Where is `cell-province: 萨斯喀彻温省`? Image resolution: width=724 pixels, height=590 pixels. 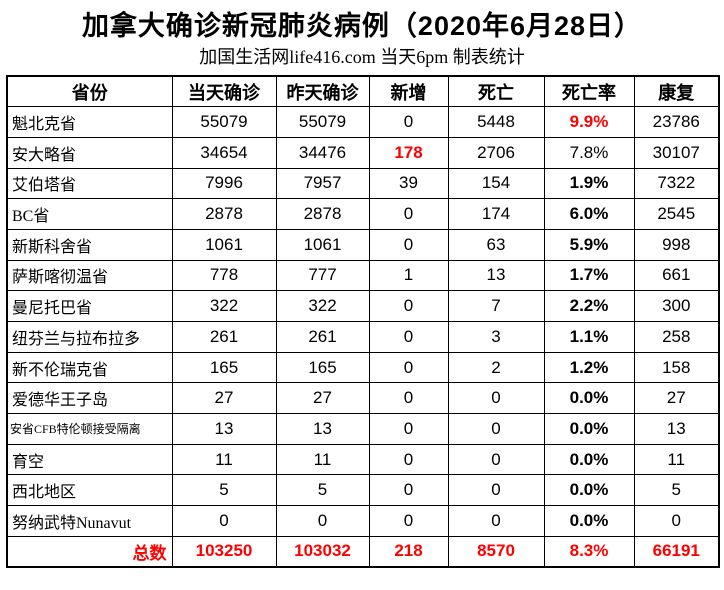 cell-province: 萨斯喀彻温省 is located at coordinates (89, 275).